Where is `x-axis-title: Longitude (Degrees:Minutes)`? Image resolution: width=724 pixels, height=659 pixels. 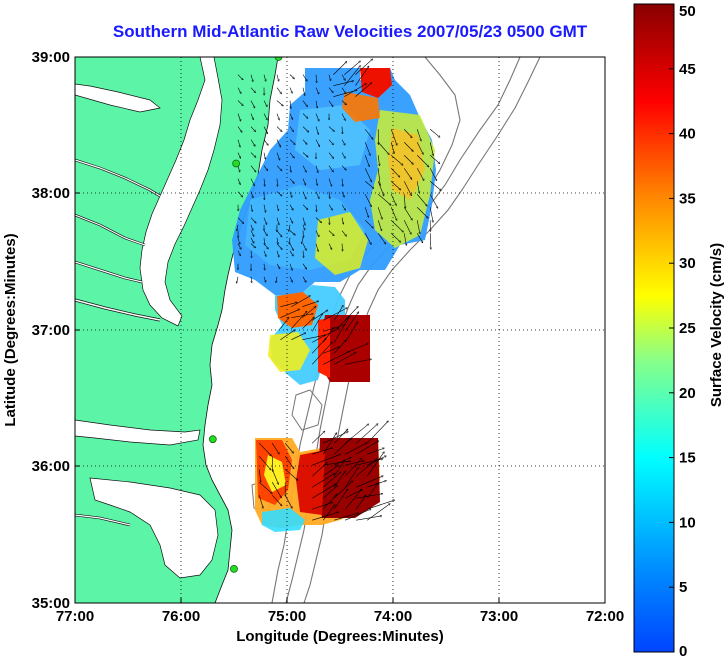
x-axis-title: Longitude (Degrees:Minutes) is located at coordinates (340, 636).